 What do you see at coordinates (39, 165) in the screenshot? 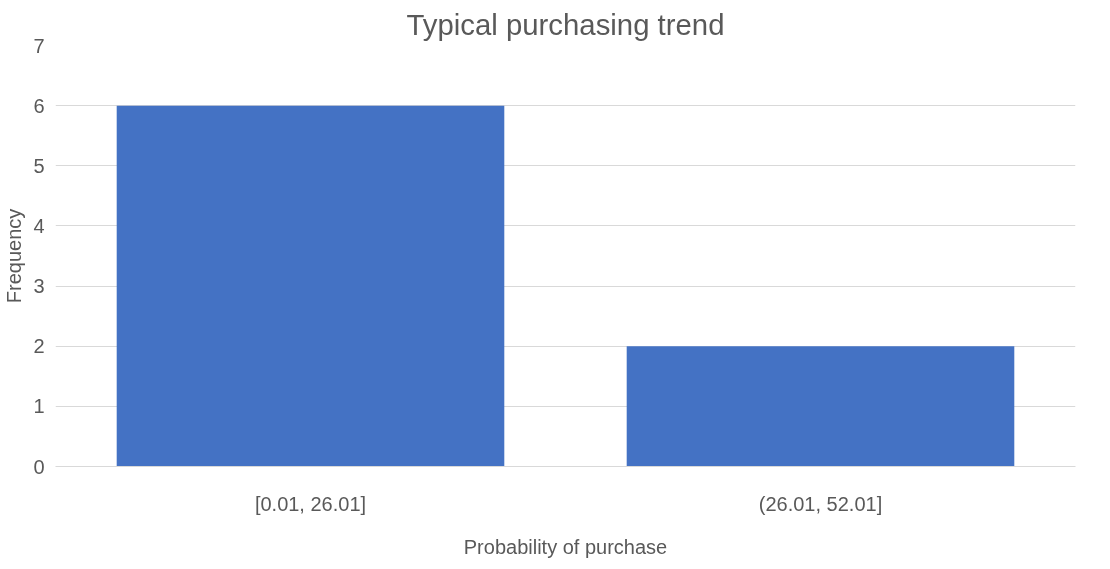
I see `y-tick-label: 5` at bounding box center [39, 165].